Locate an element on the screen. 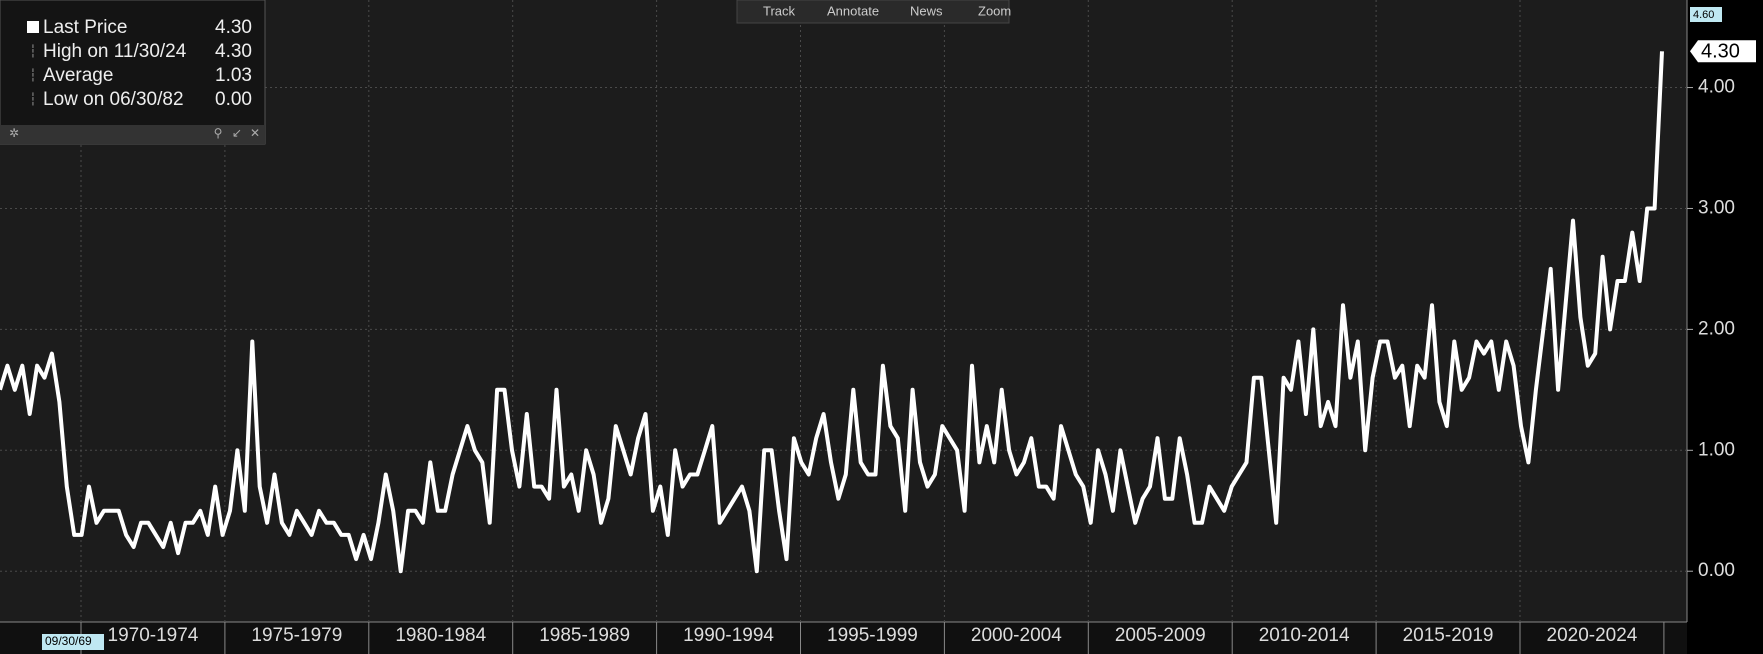 This screenshot has width=1763, height=654. legend-label: Last Price is located at coordinates (85, 27).